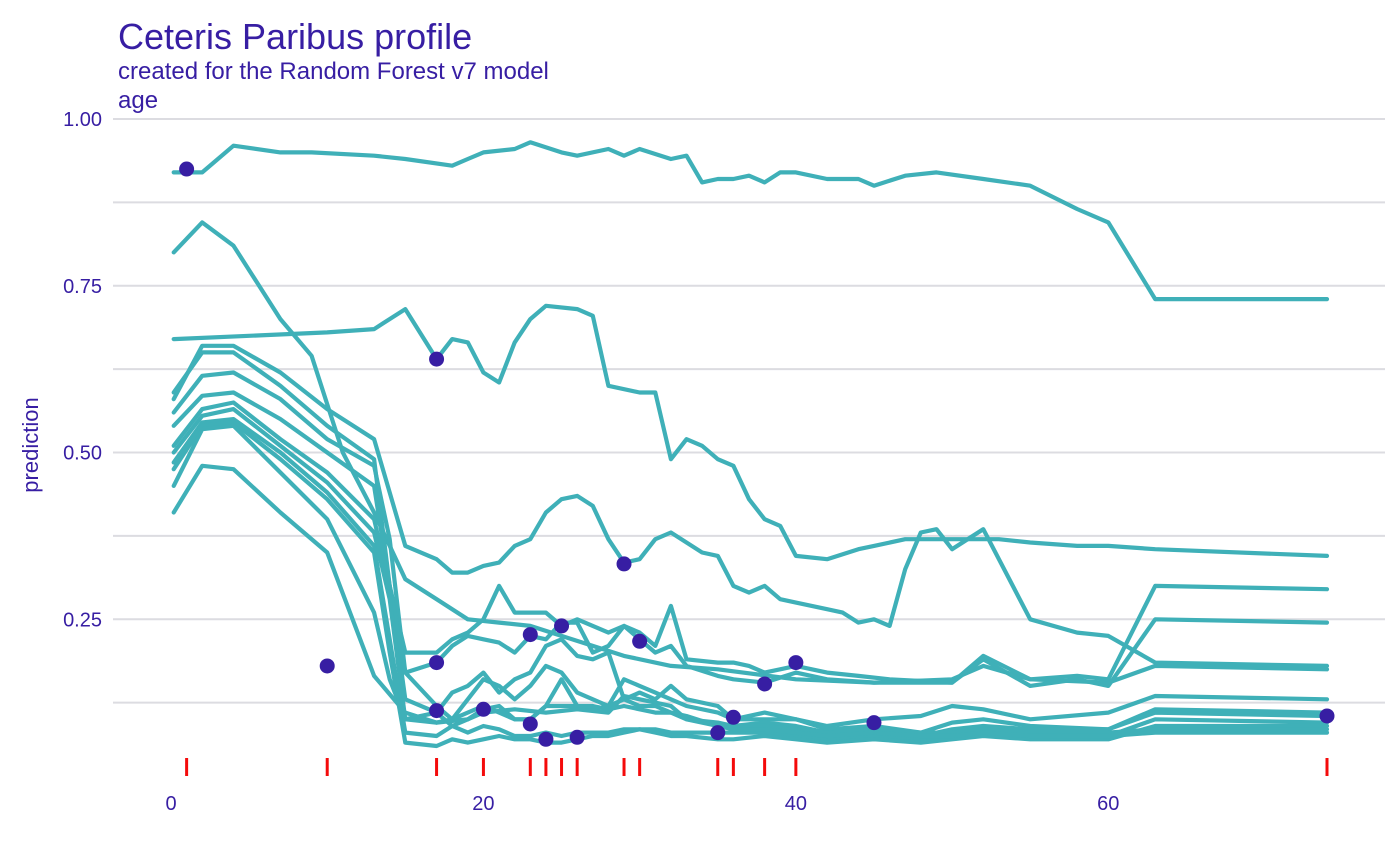  What do you see at coordinates (30, 444) in the screenshot?
I see `y-axis-label: prediction` at bounding box center [30, 444].